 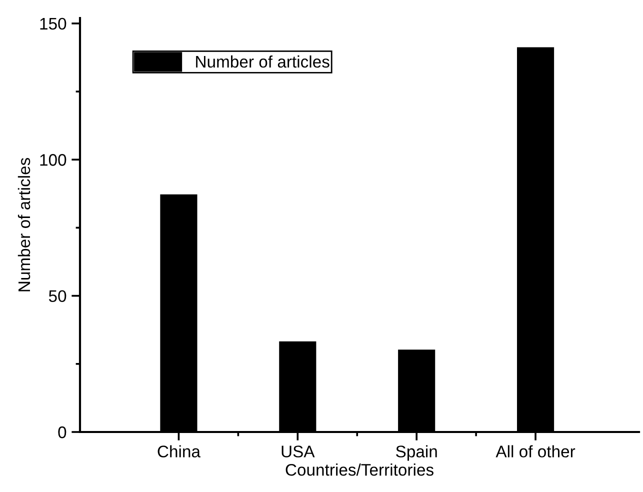 What do you see at coordinates (53, 160) in the screenshot?
I see `y-tick-label: 100` at bounding box center [53, 160].